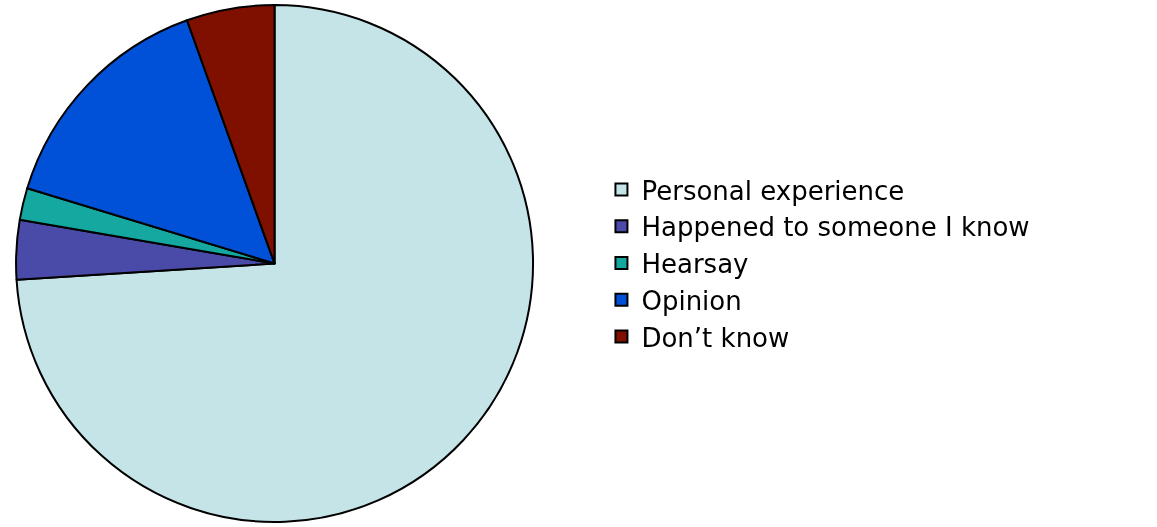  What do you see at coordinates (715, 337) in the screenshot?
I see `legend-label: Don’t know` at bounding box center [715, 337].